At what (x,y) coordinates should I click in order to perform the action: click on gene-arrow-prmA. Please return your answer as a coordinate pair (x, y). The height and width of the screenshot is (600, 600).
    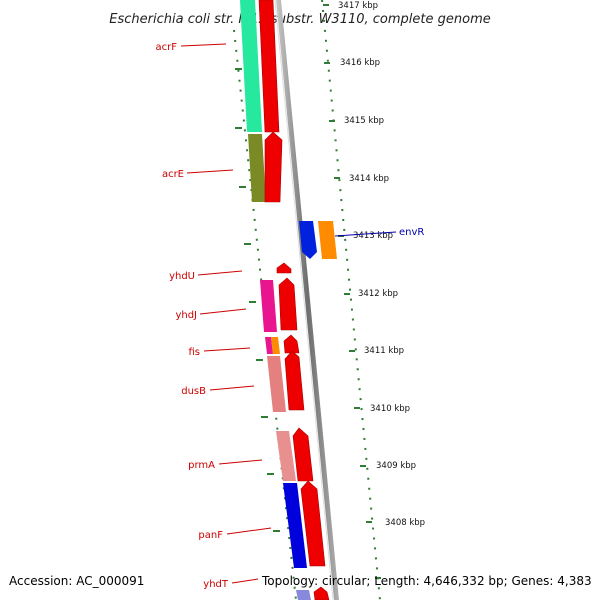
    Looking at the image, I should click on (303, 454).